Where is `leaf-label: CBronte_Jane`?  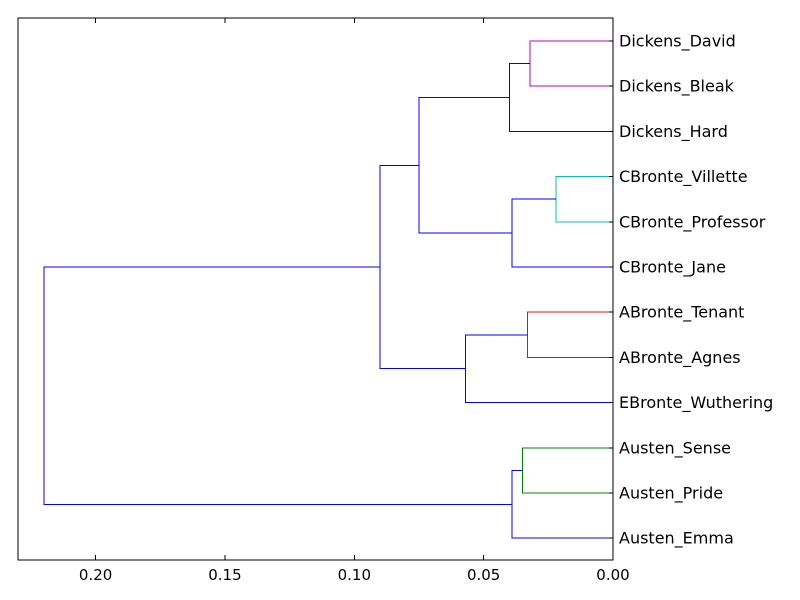 leaf-label: CBronte_Jane is located at coordinates (672, 268).